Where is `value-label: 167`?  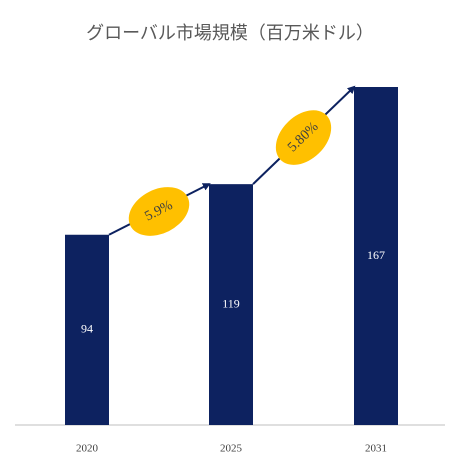 value-label: 167 is located at coordinates (376, 255).